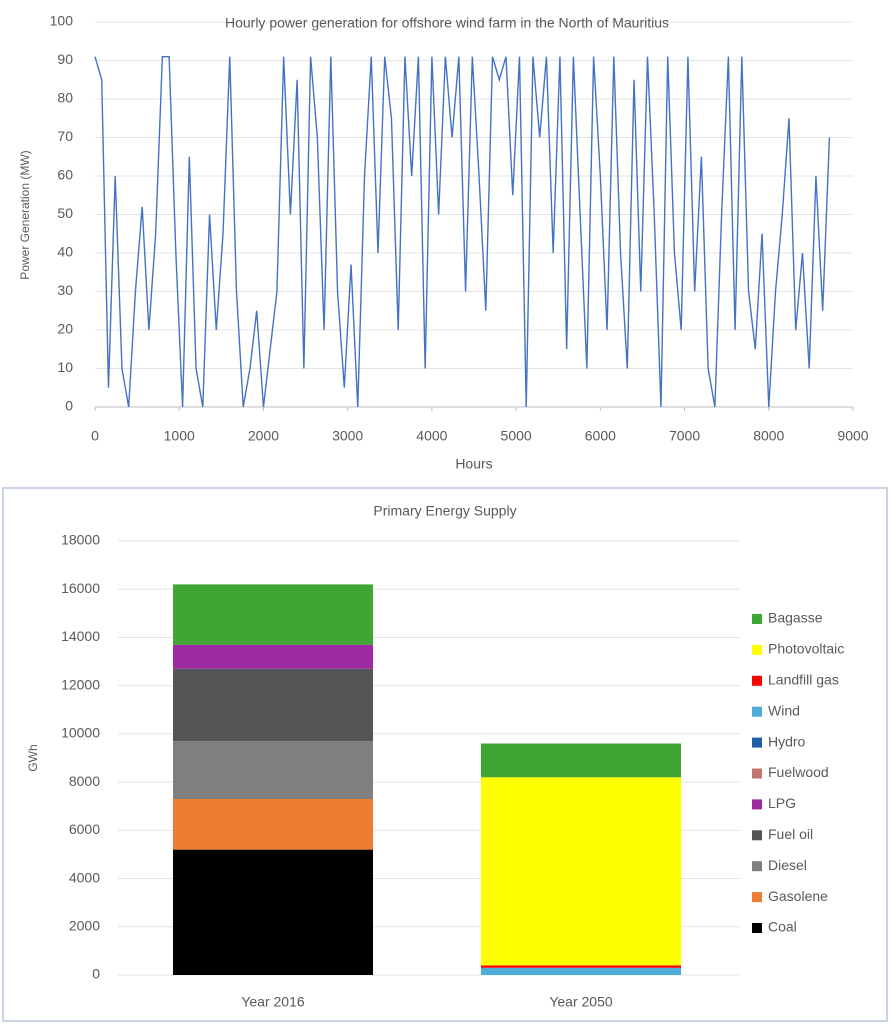 The height and width of the screenshot is (1024, 891). What do you see at coordinates (80, 588) in the screenshot?
I see `y-tick-label: 16000` at bounding box center [80, 588].